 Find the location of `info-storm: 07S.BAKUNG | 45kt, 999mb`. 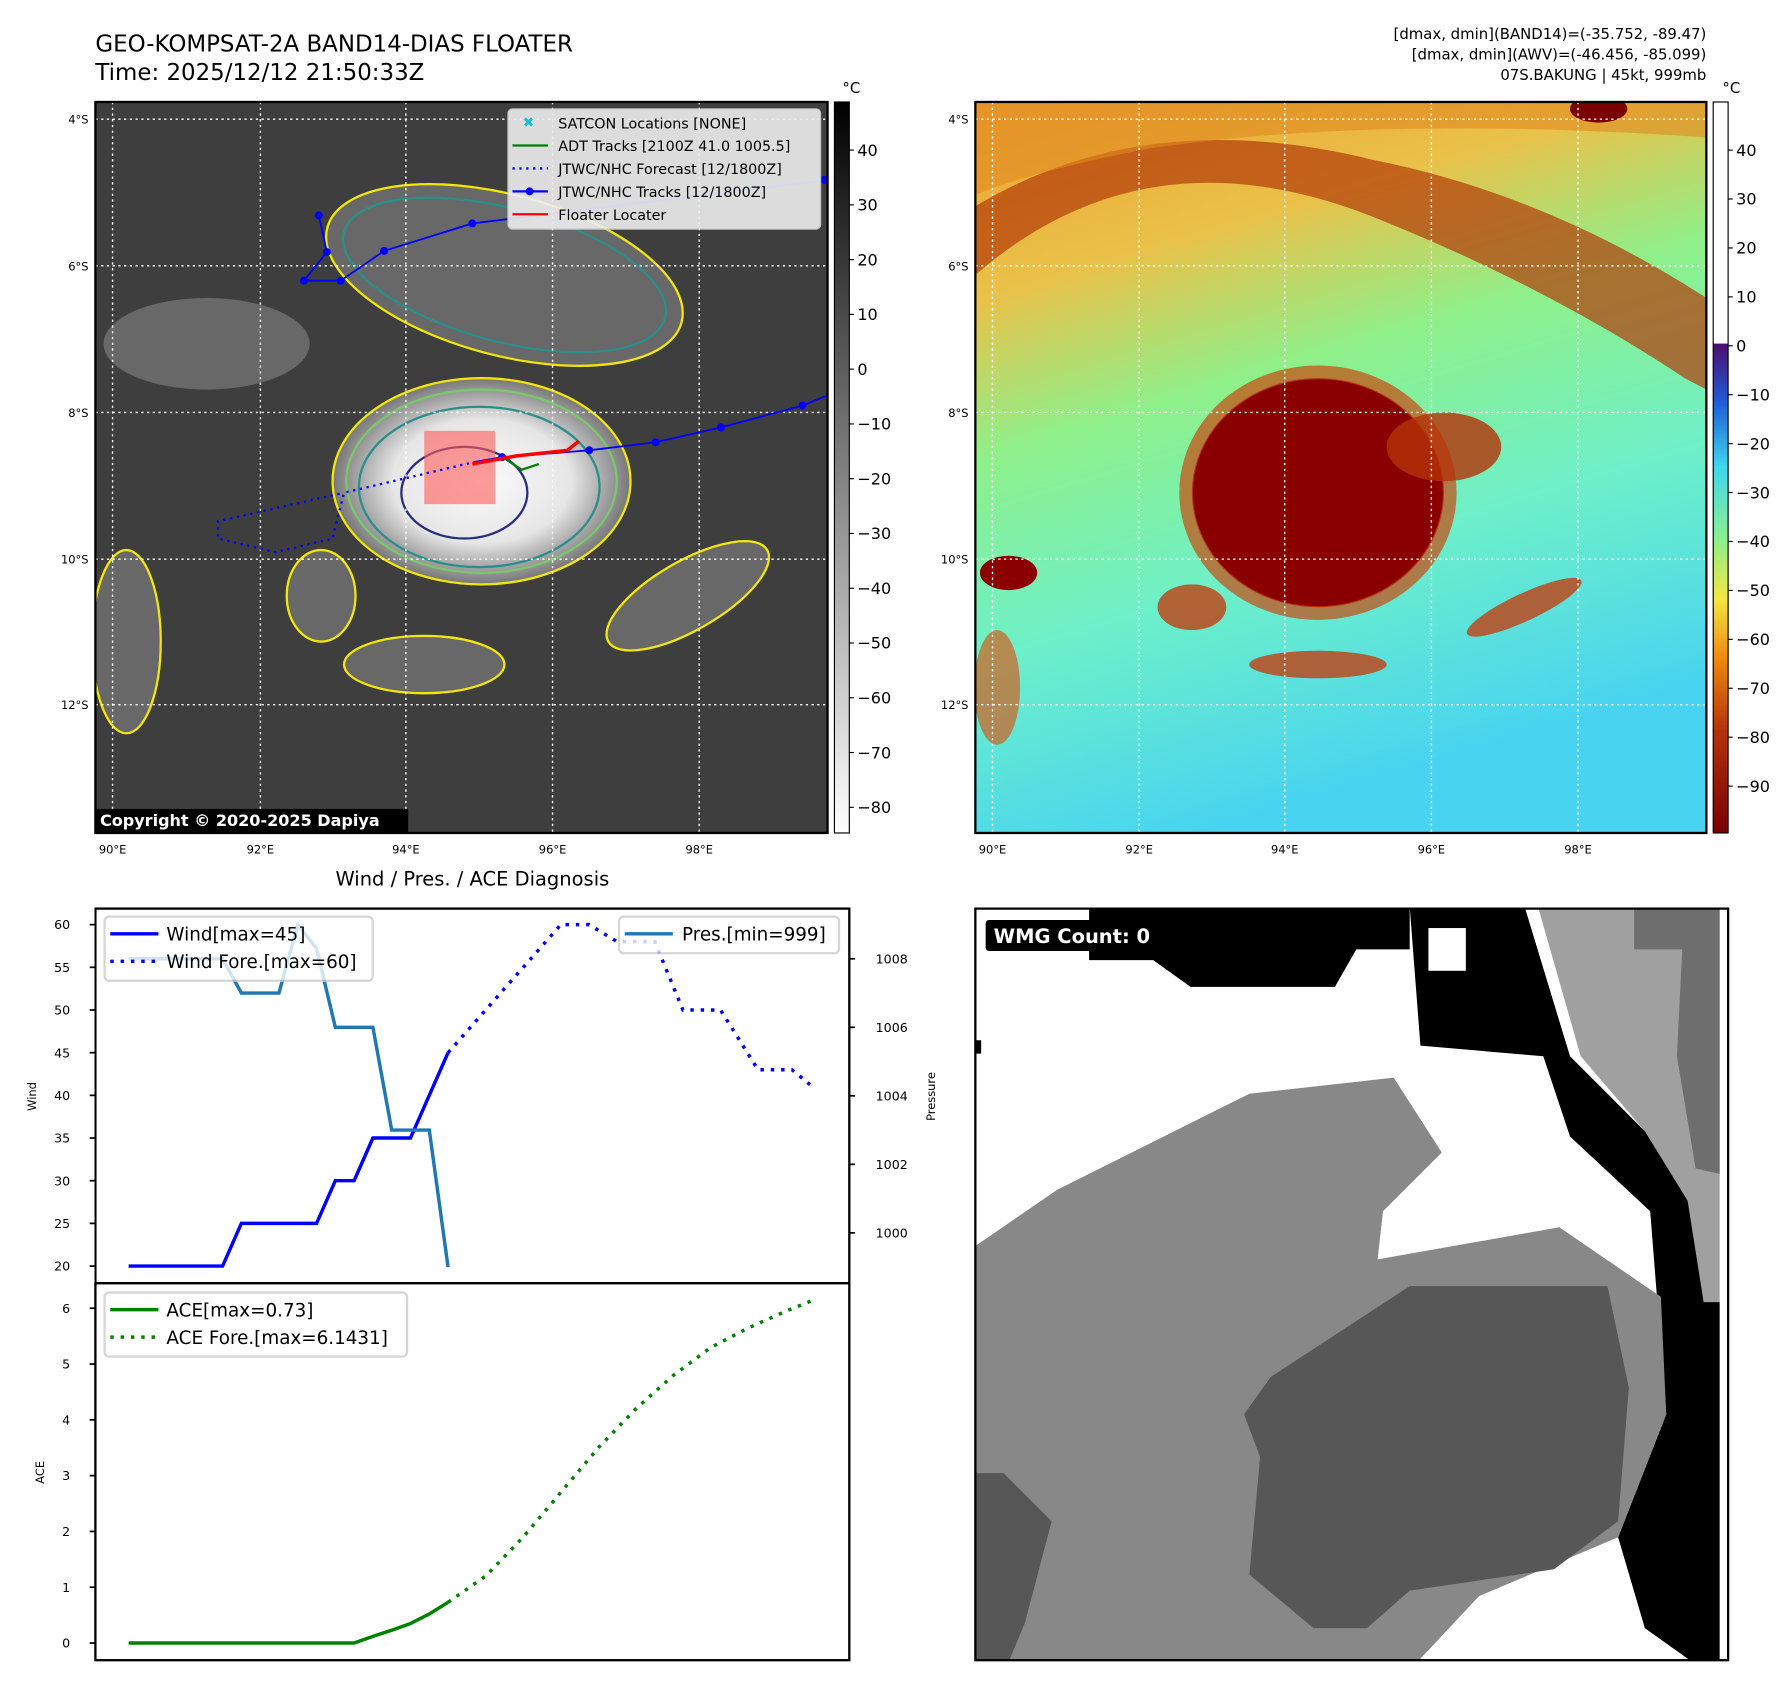

info-storm: 07S.BAKUNG | 45kt, 999mb is located at coordinates (1603, 75).